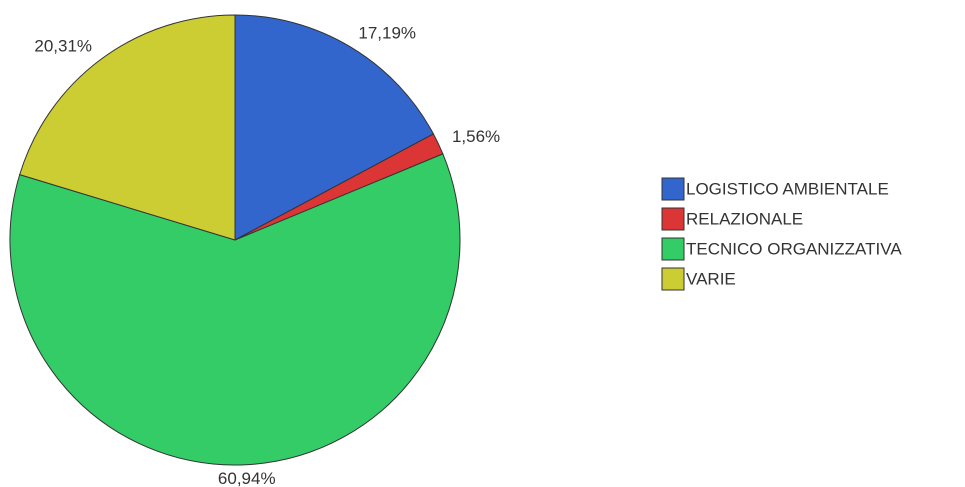 The width and height of the screenshot is (965, 487). I want to click on data-label: 20,31%, so click(63, 46).